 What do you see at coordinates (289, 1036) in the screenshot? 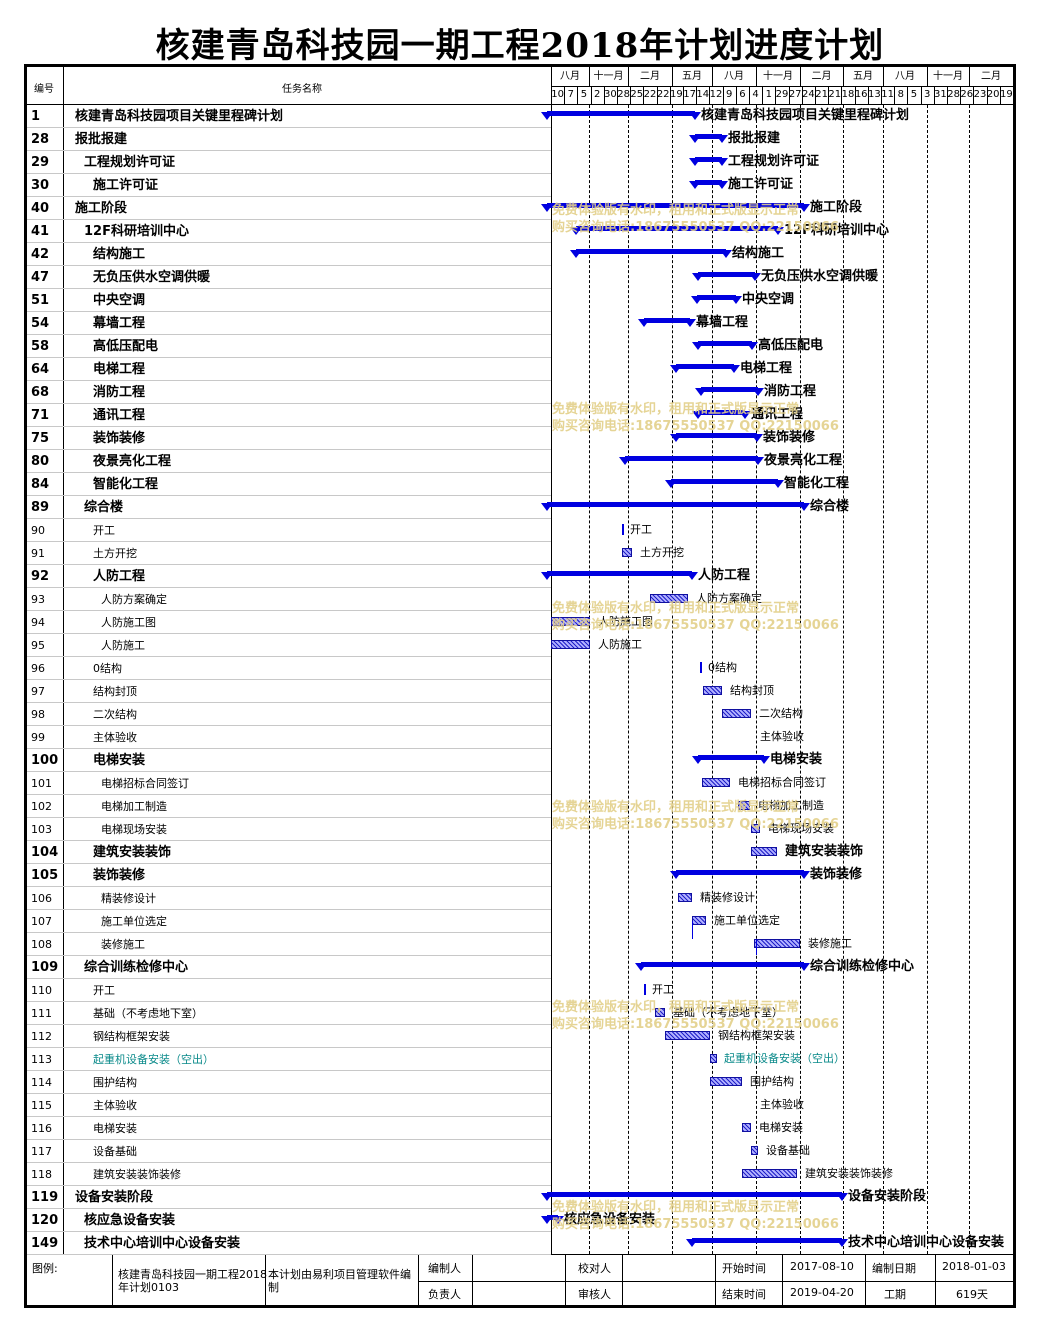
I see `table-row: 112 钢结构框架安装` at bounding box center [289, 1036].